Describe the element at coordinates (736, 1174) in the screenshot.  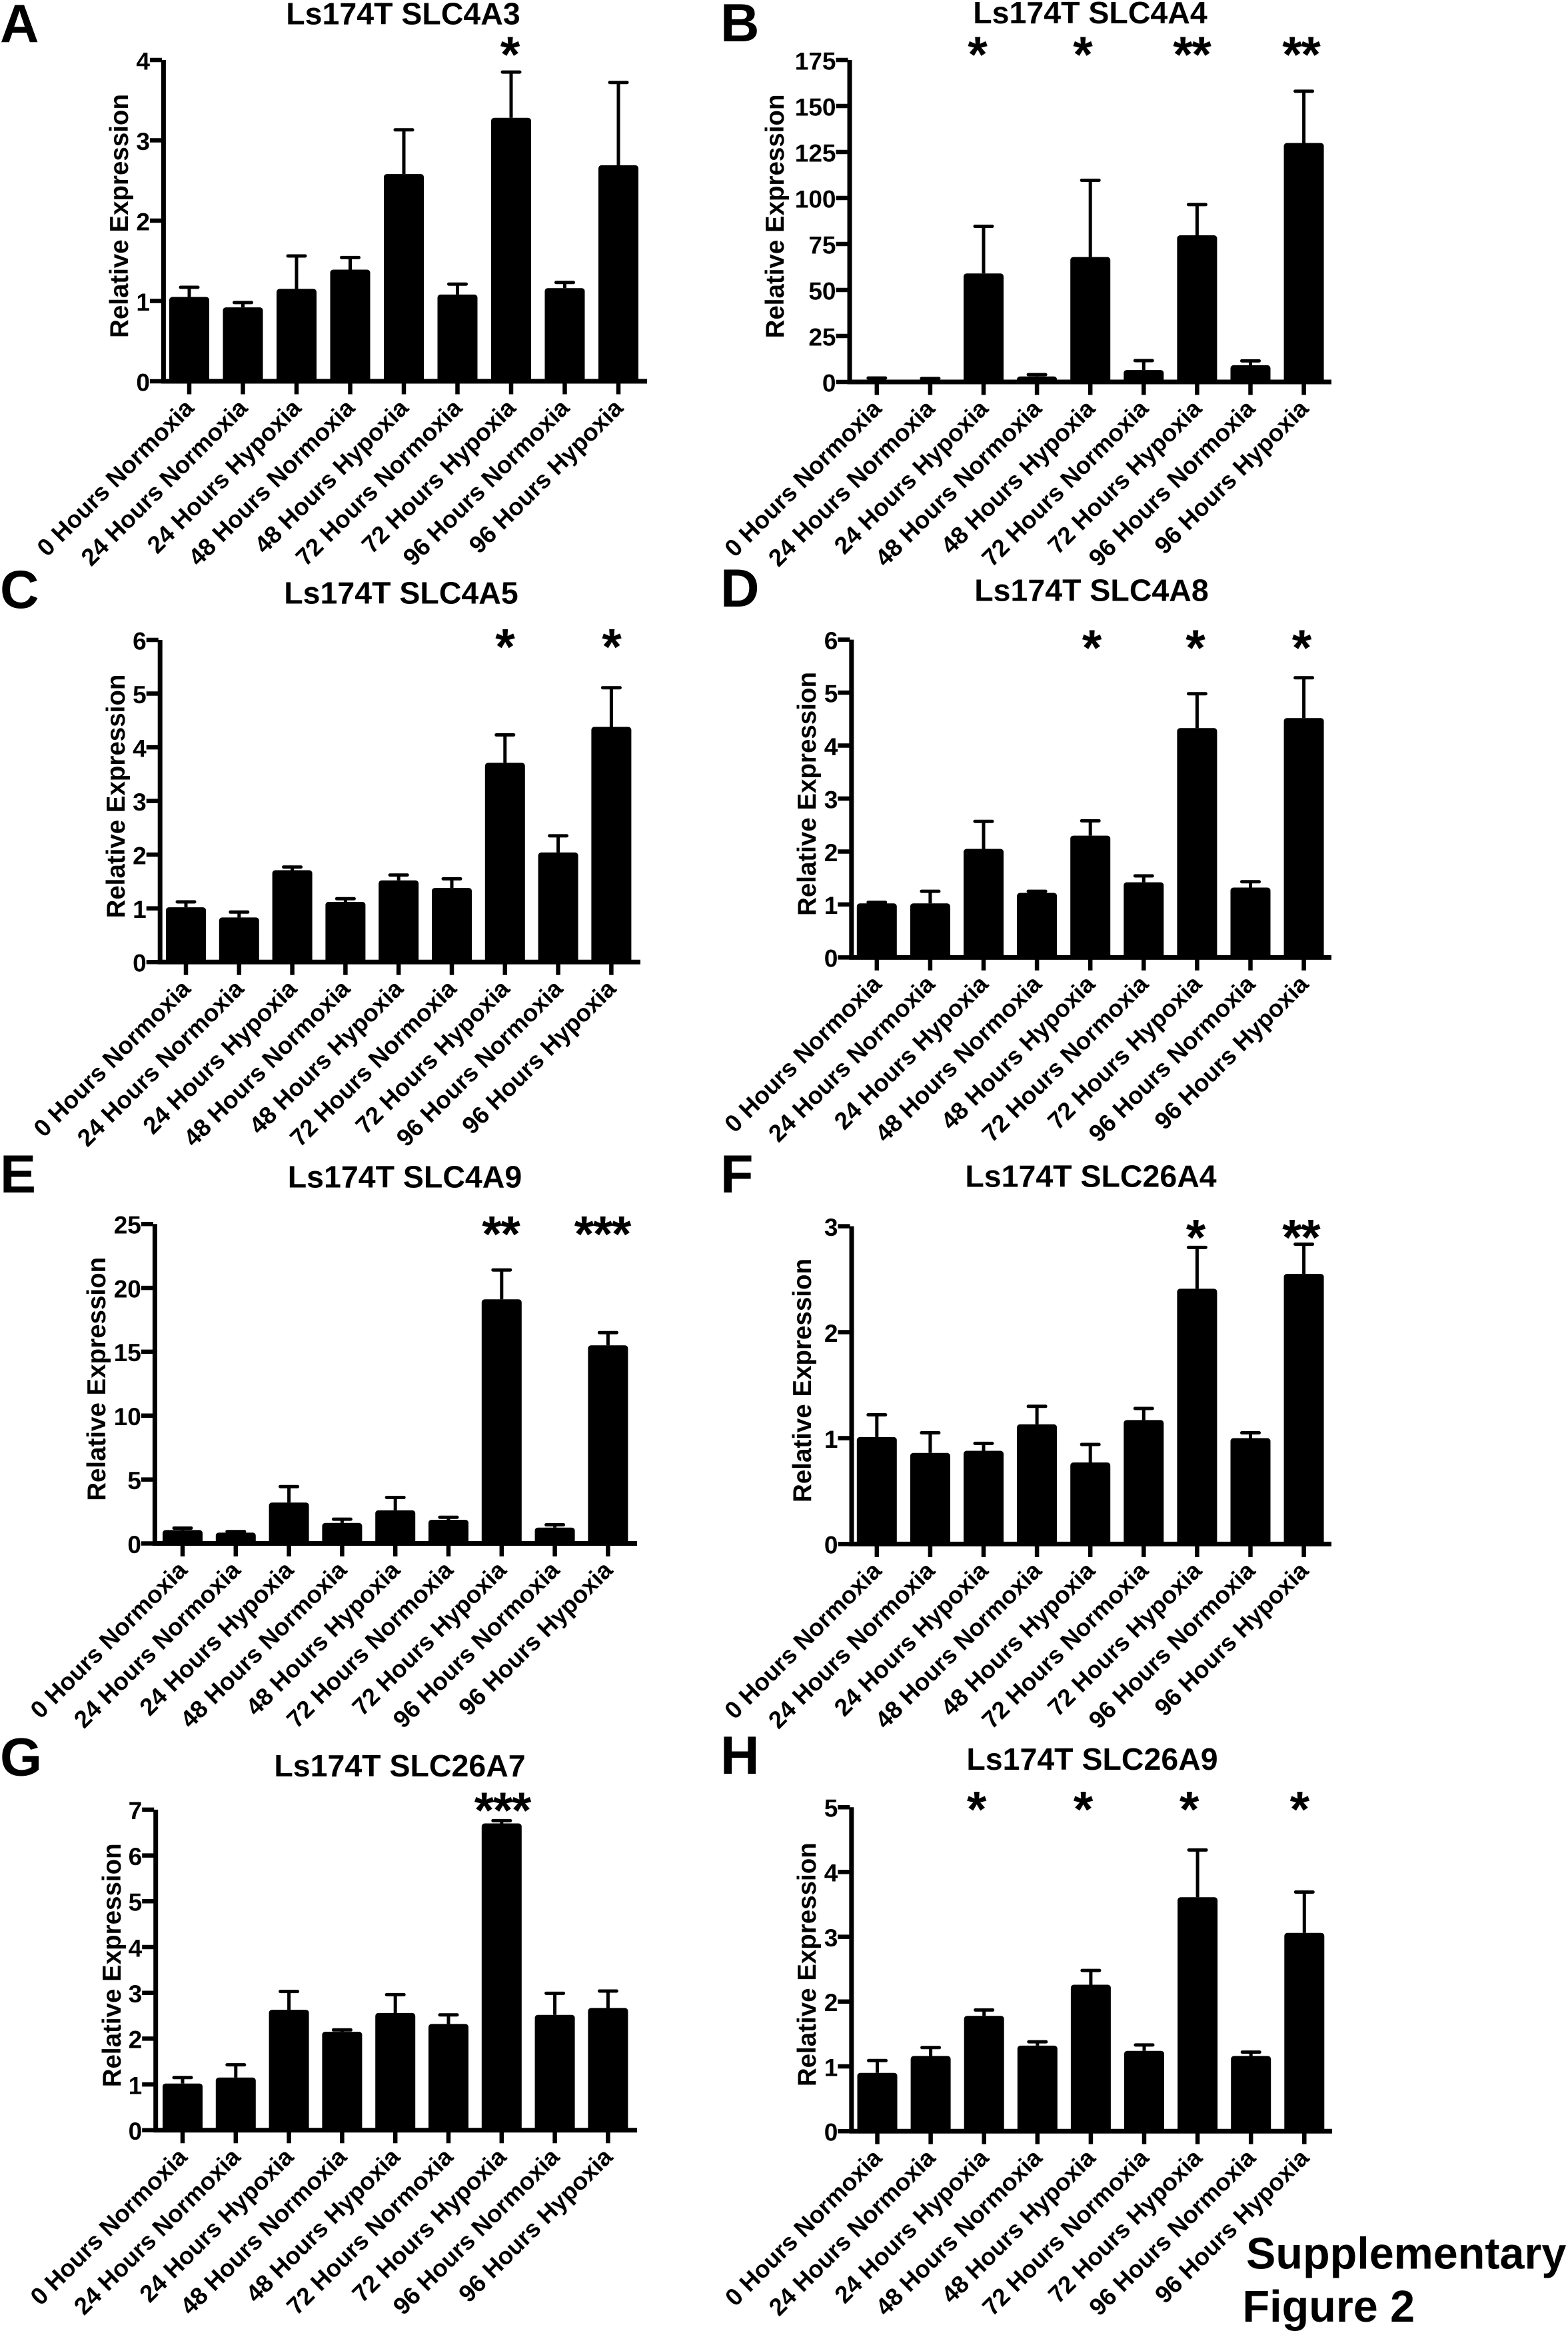
I see `svg-text: F` at that location.